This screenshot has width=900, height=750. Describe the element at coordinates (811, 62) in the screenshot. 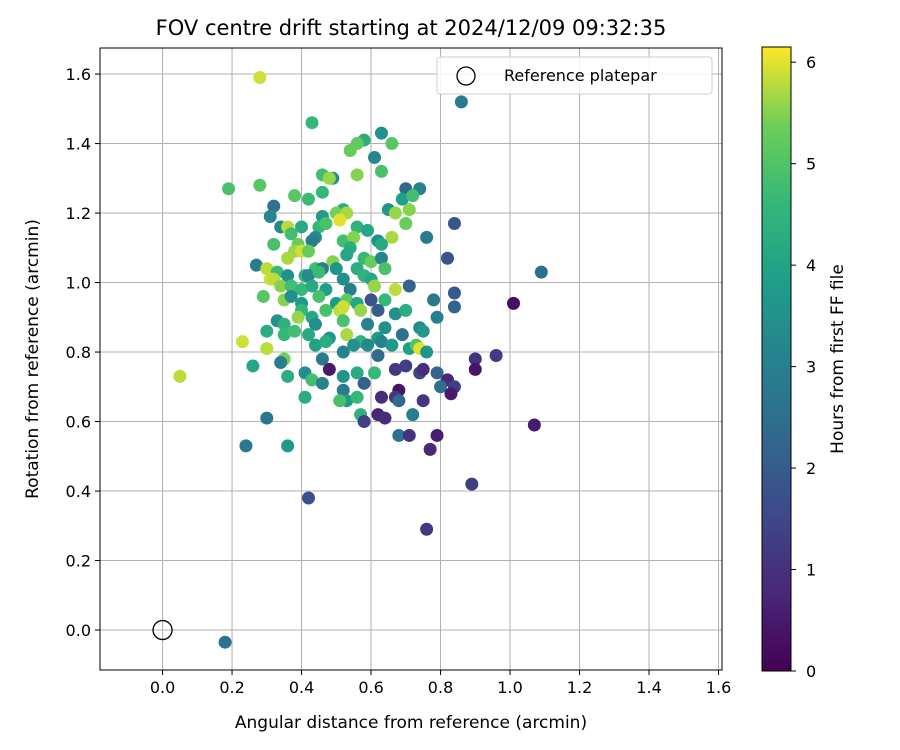

I see `colorbar-tick-label: 6` at that location.